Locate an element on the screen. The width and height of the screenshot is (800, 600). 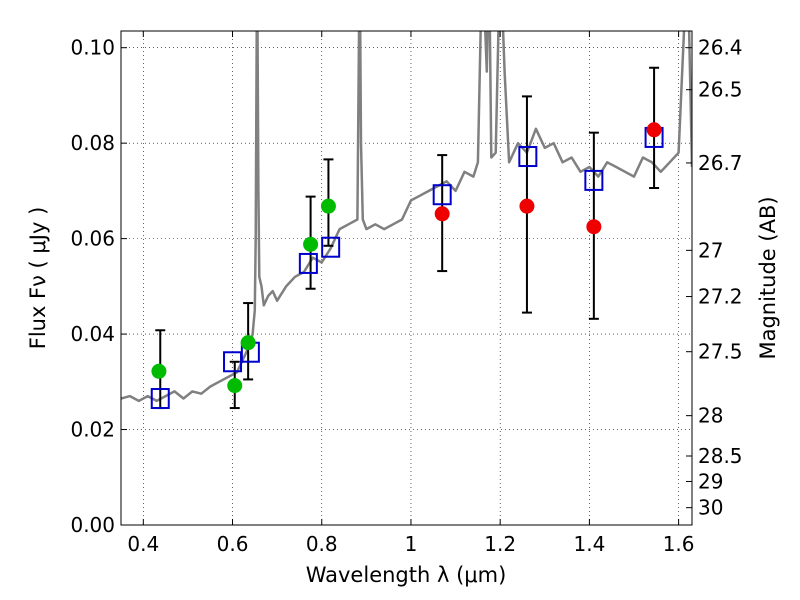
y-tick-label: 0.08 is located at coordinates (92, 143).